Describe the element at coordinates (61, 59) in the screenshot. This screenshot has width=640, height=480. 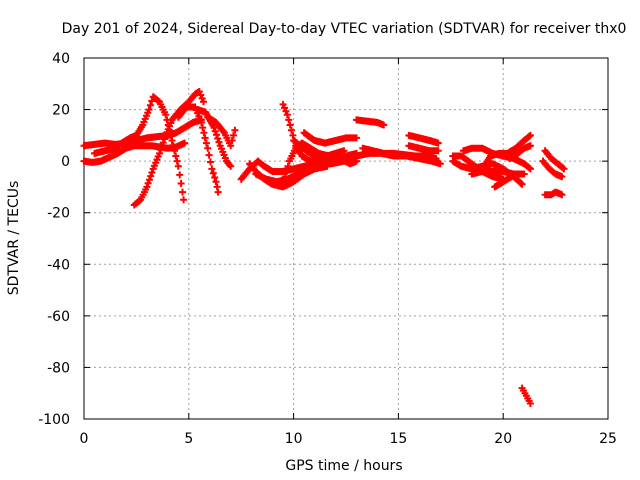
I see `y-tick-label: 40` at that location.